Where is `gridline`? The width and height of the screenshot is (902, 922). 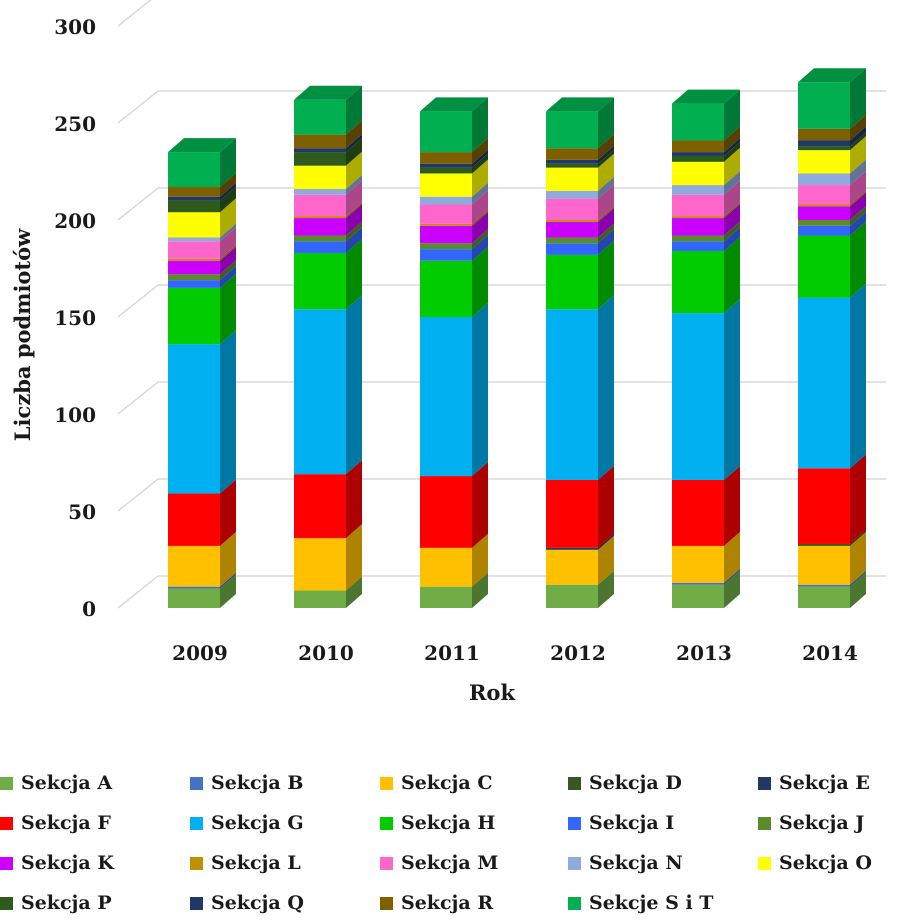
gridline is located at coordinates (501, 495).